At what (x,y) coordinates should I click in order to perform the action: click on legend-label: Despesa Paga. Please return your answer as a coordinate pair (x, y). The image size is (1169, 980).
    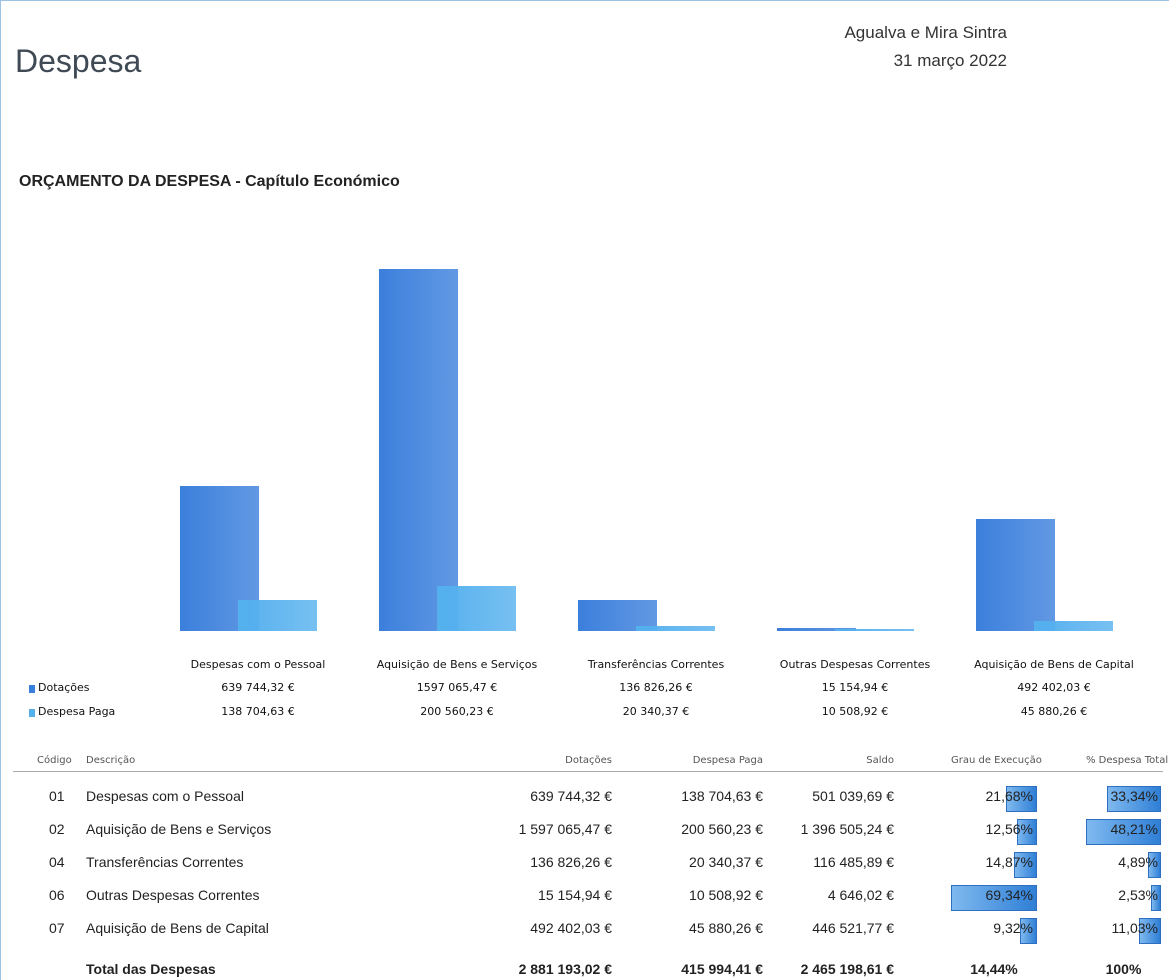
    Looking at the image, I should click on (77, 711).